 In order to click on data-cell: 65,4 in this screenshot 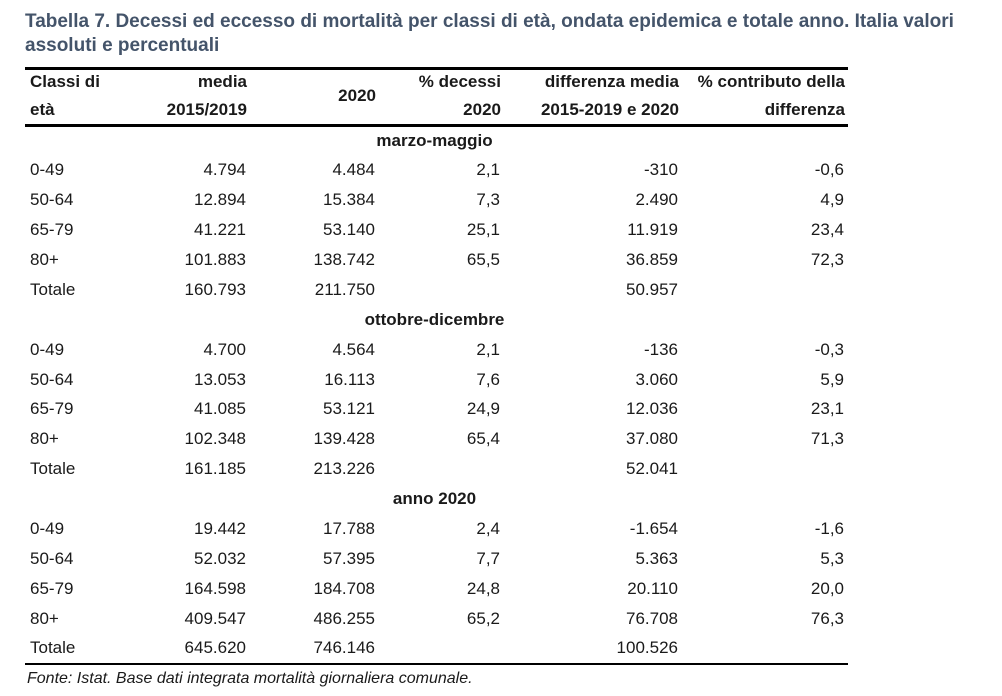, I will do `click(483, 439)`.